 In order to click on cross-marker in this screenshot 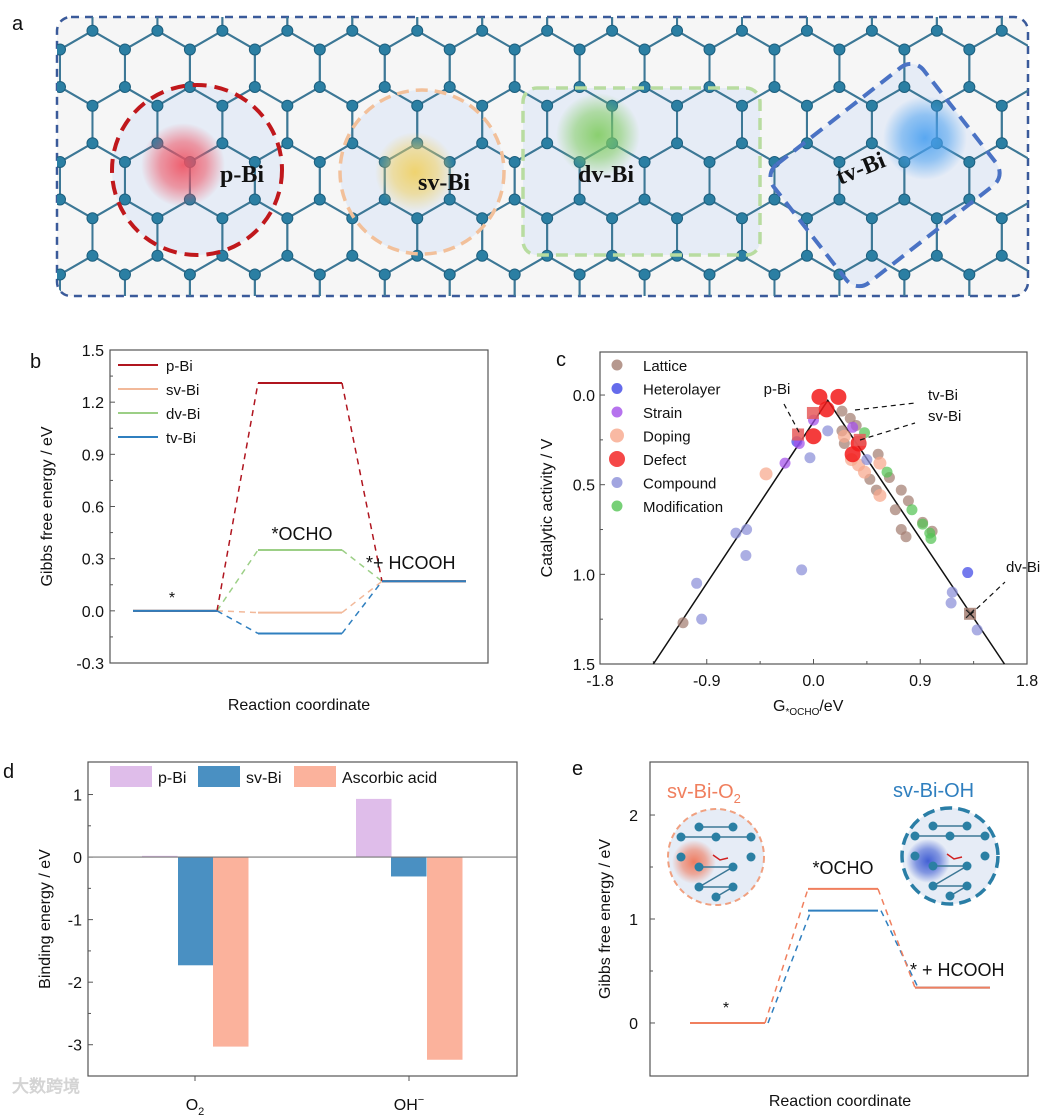, I will do `click(970, 614)`.